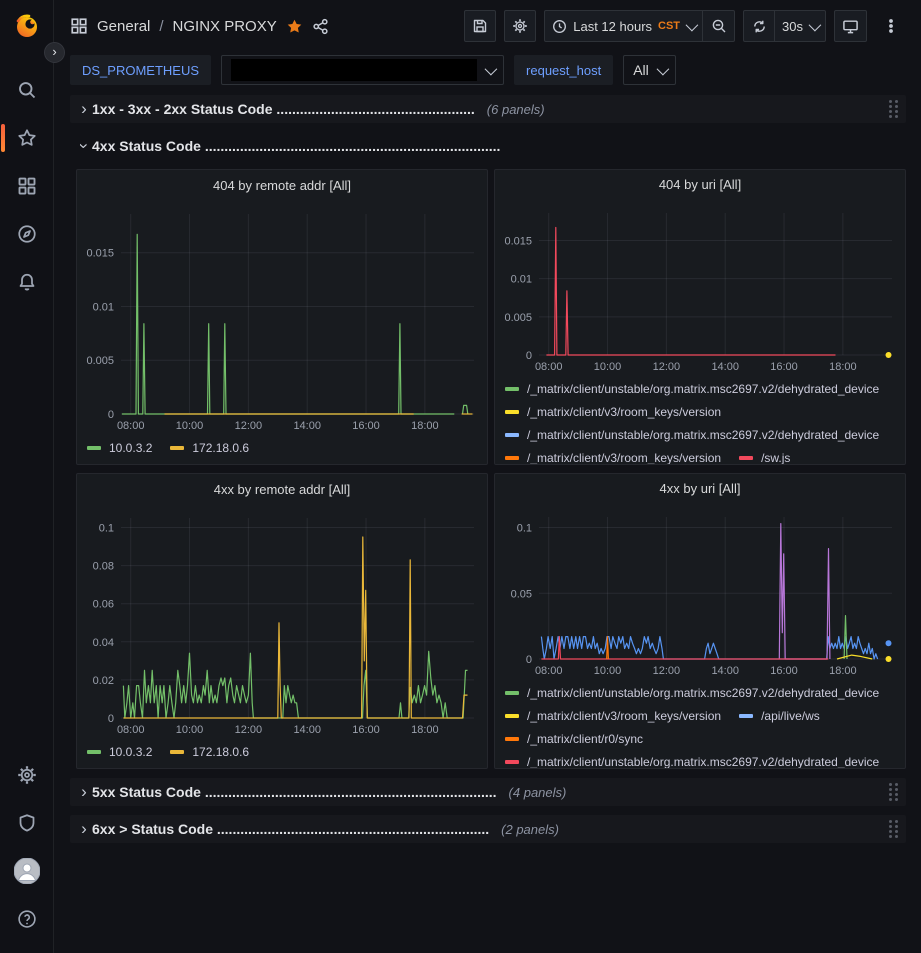 This screenshot has width=921, height=953. I want to click on breadcrumb-section: General, so click(124, 26).